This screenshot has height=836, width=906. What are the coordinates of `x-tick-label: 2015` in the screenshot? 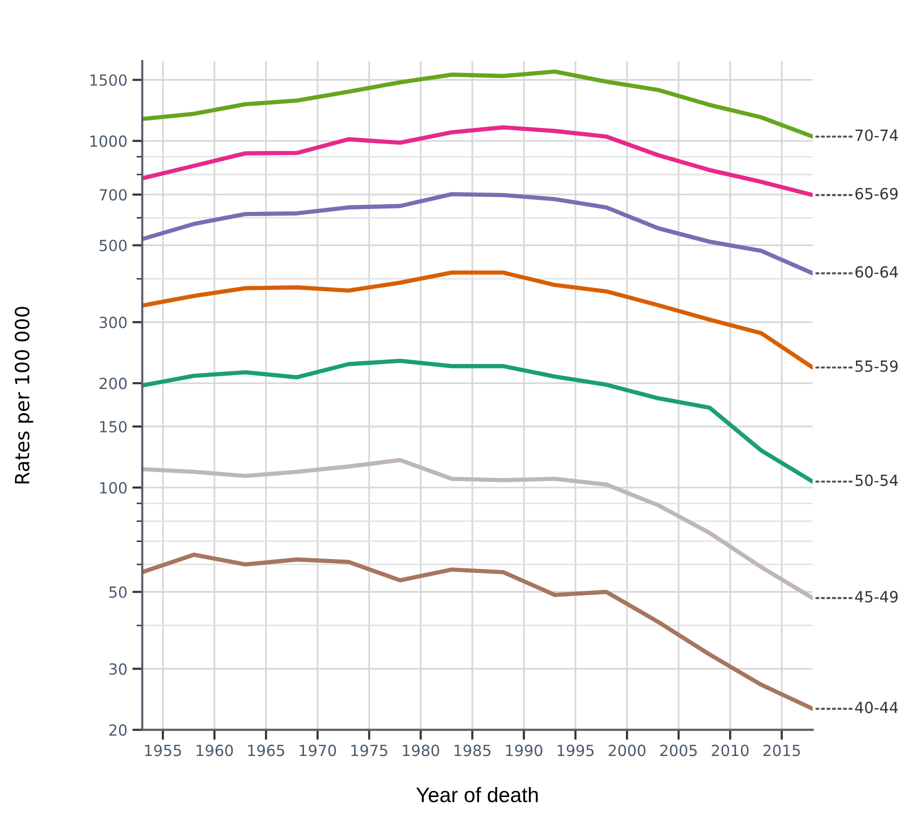 It's located at (781, 750).